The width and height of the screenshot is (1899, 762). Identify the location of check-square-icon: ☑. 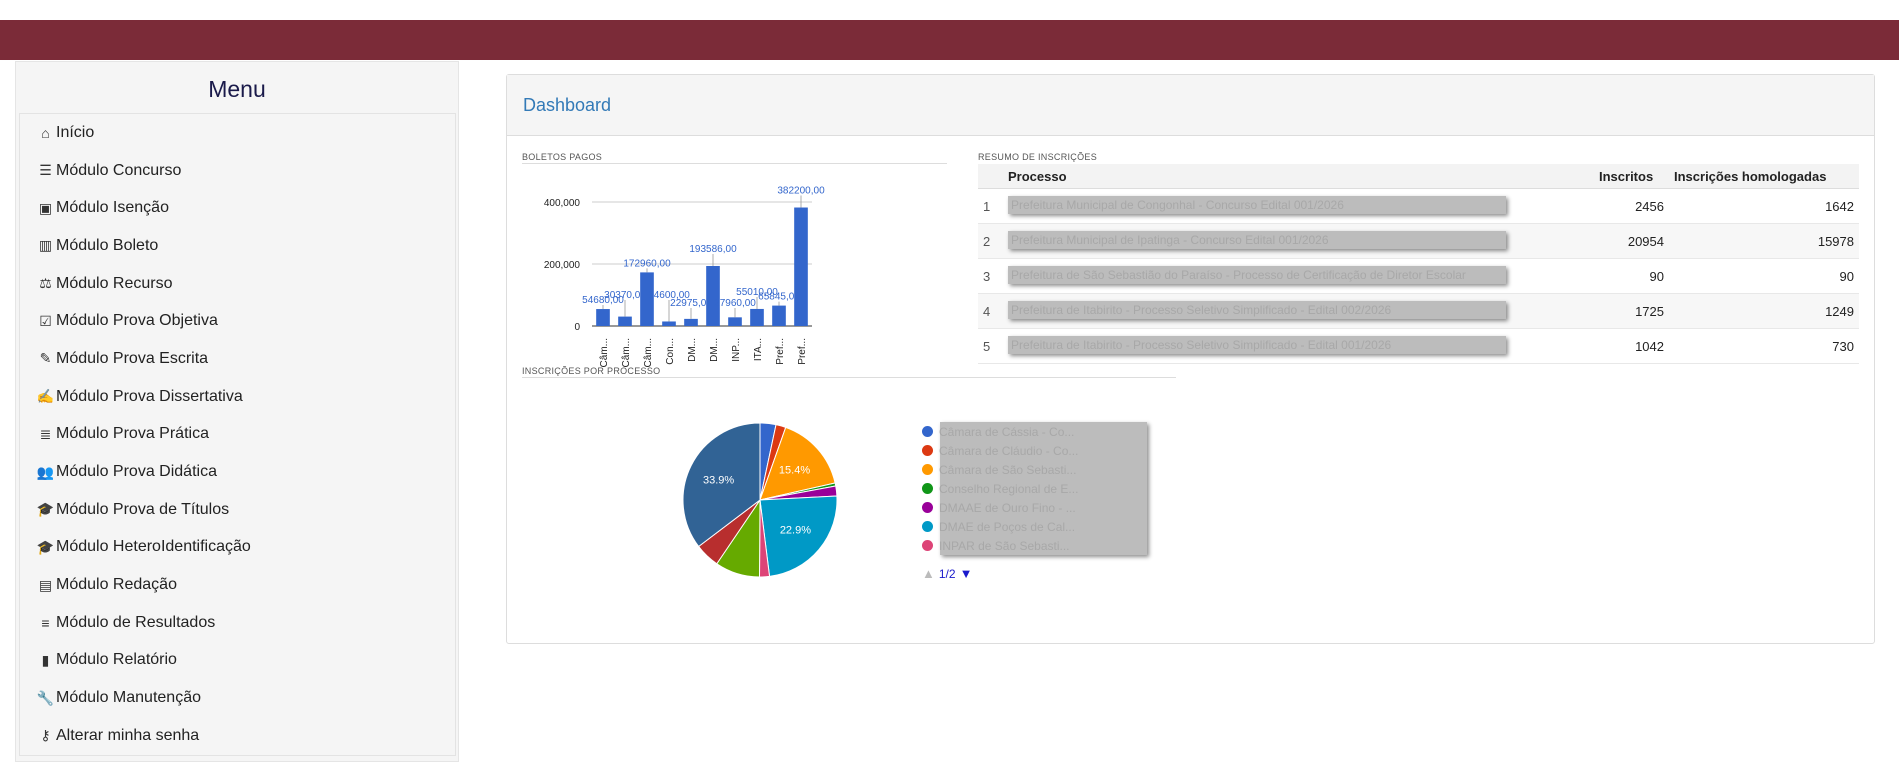
(45, 320).